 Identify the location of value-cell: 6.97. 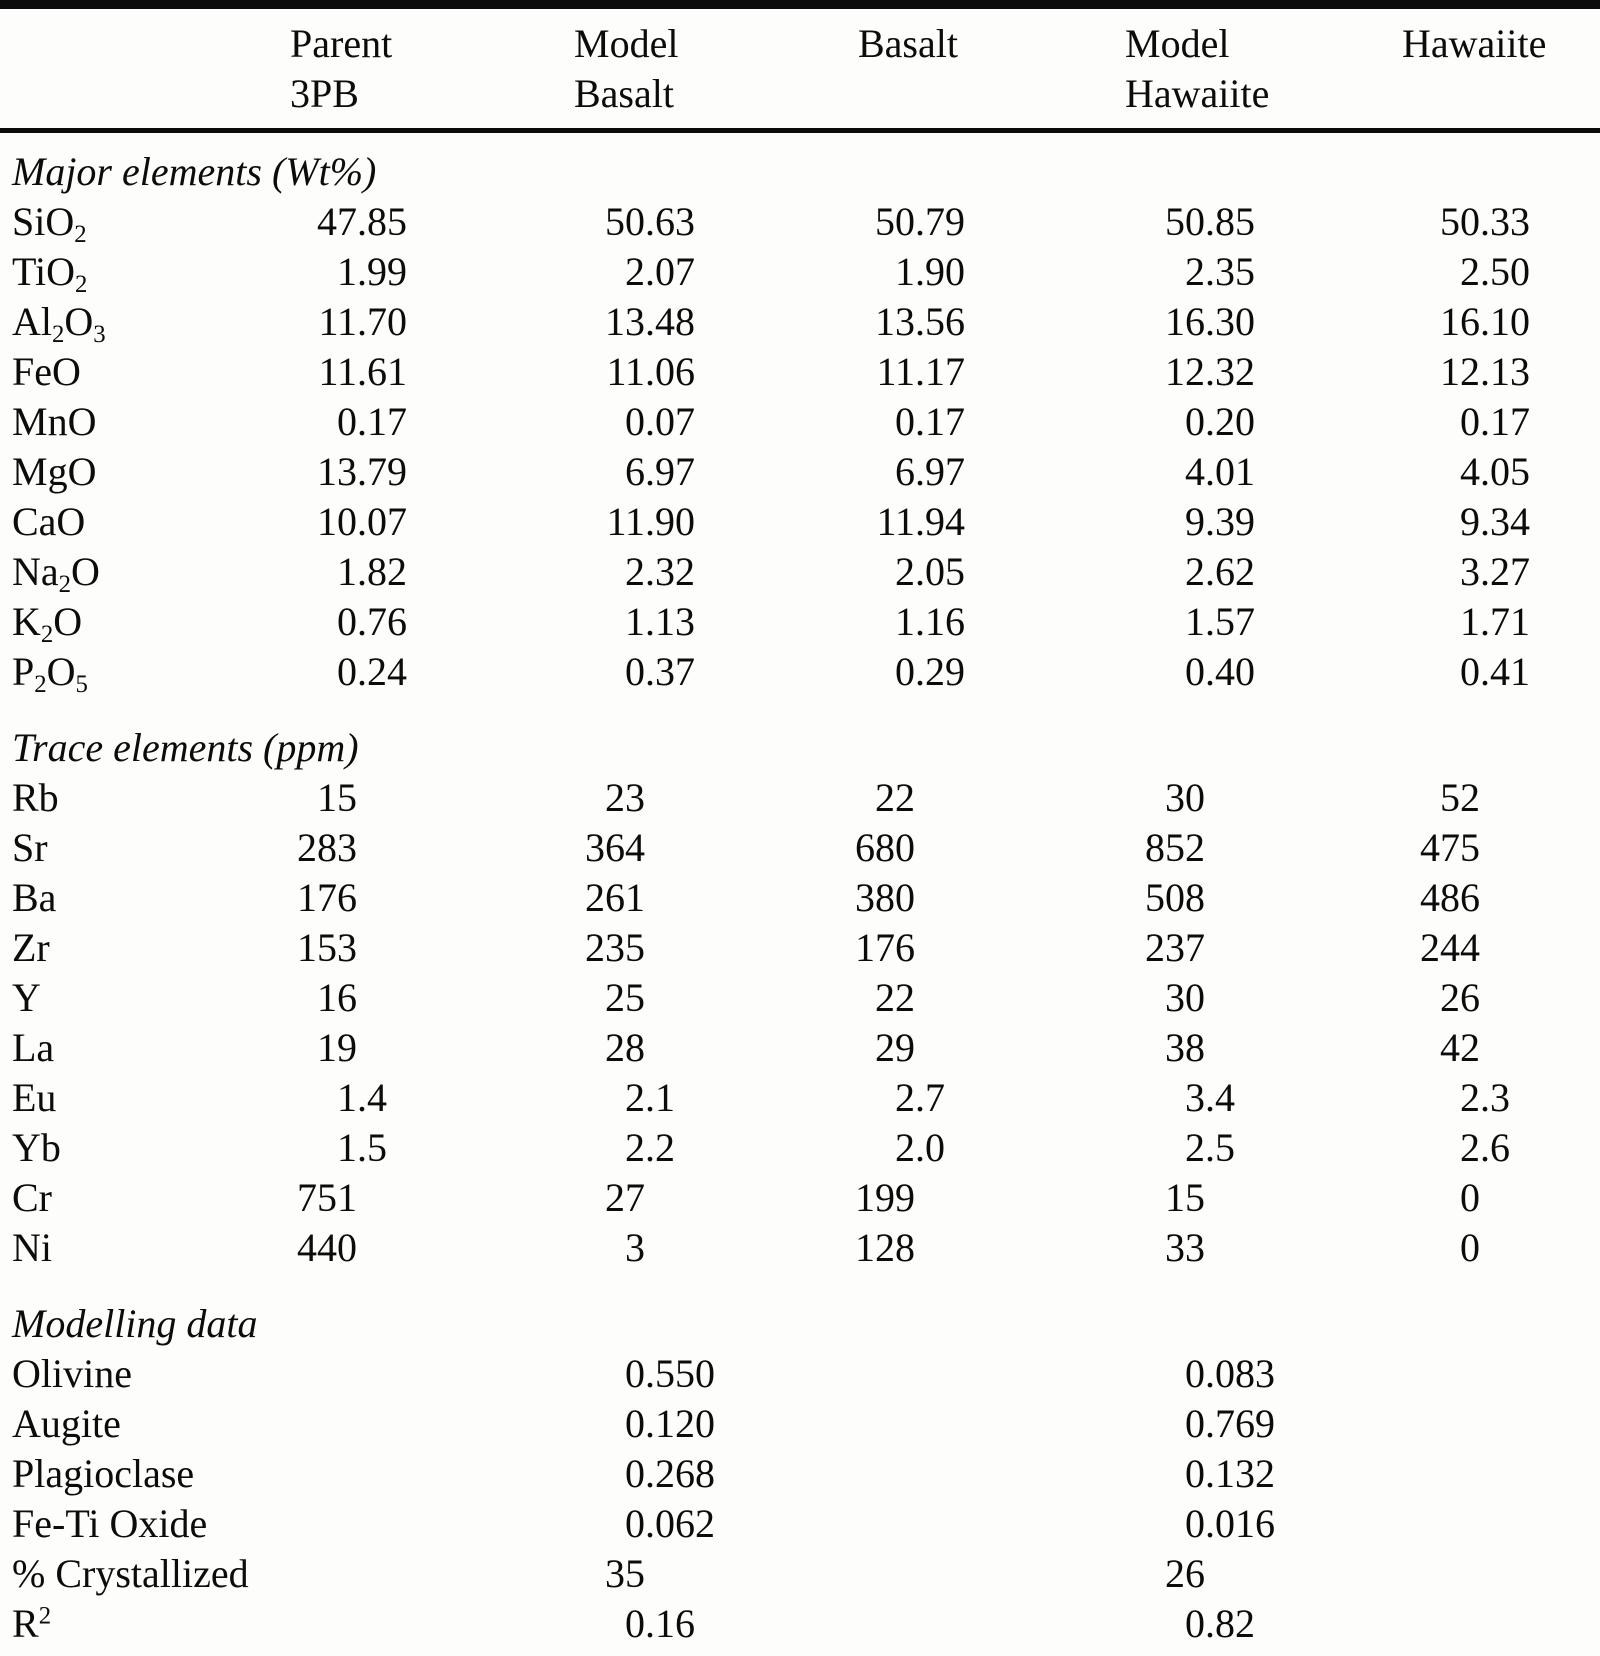
(574, 472).